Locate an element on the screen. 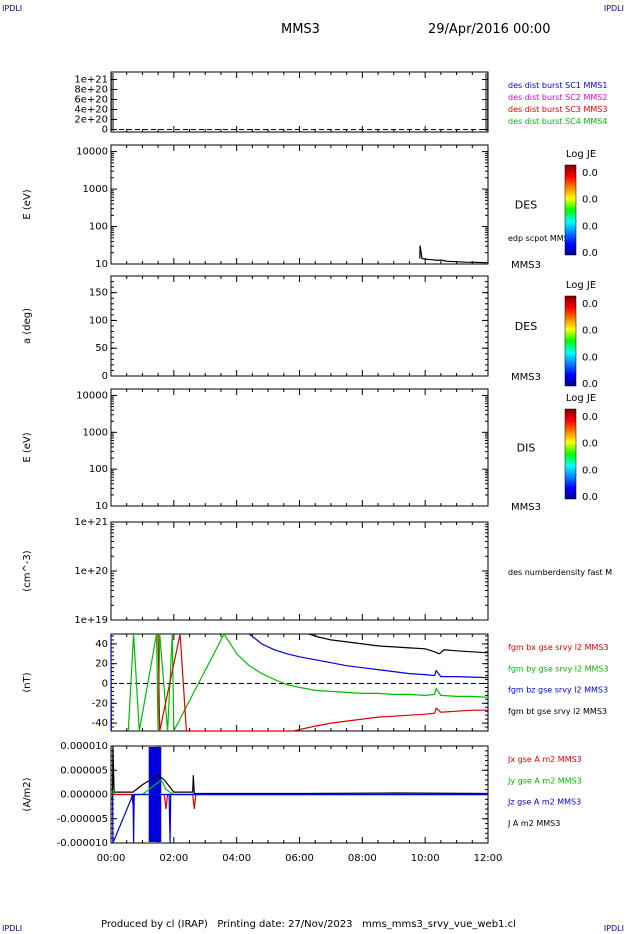 This screenshot has height=934, width=630. legend-entry: fgm bt gse srvy l2 MMS3 is located at coordinates (557, 711).